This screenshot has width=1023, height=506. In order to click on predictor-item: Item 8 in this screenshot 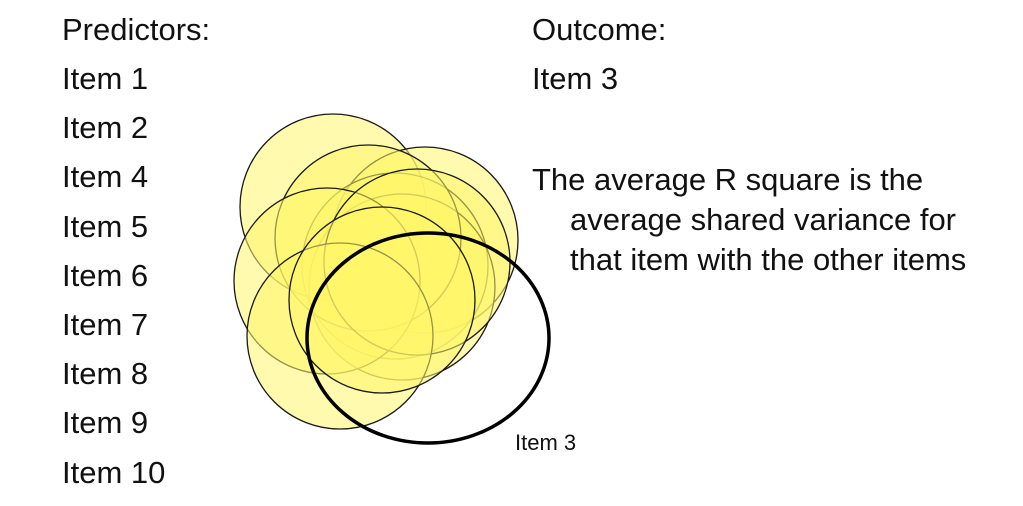, I will do `click(105, 374)`.